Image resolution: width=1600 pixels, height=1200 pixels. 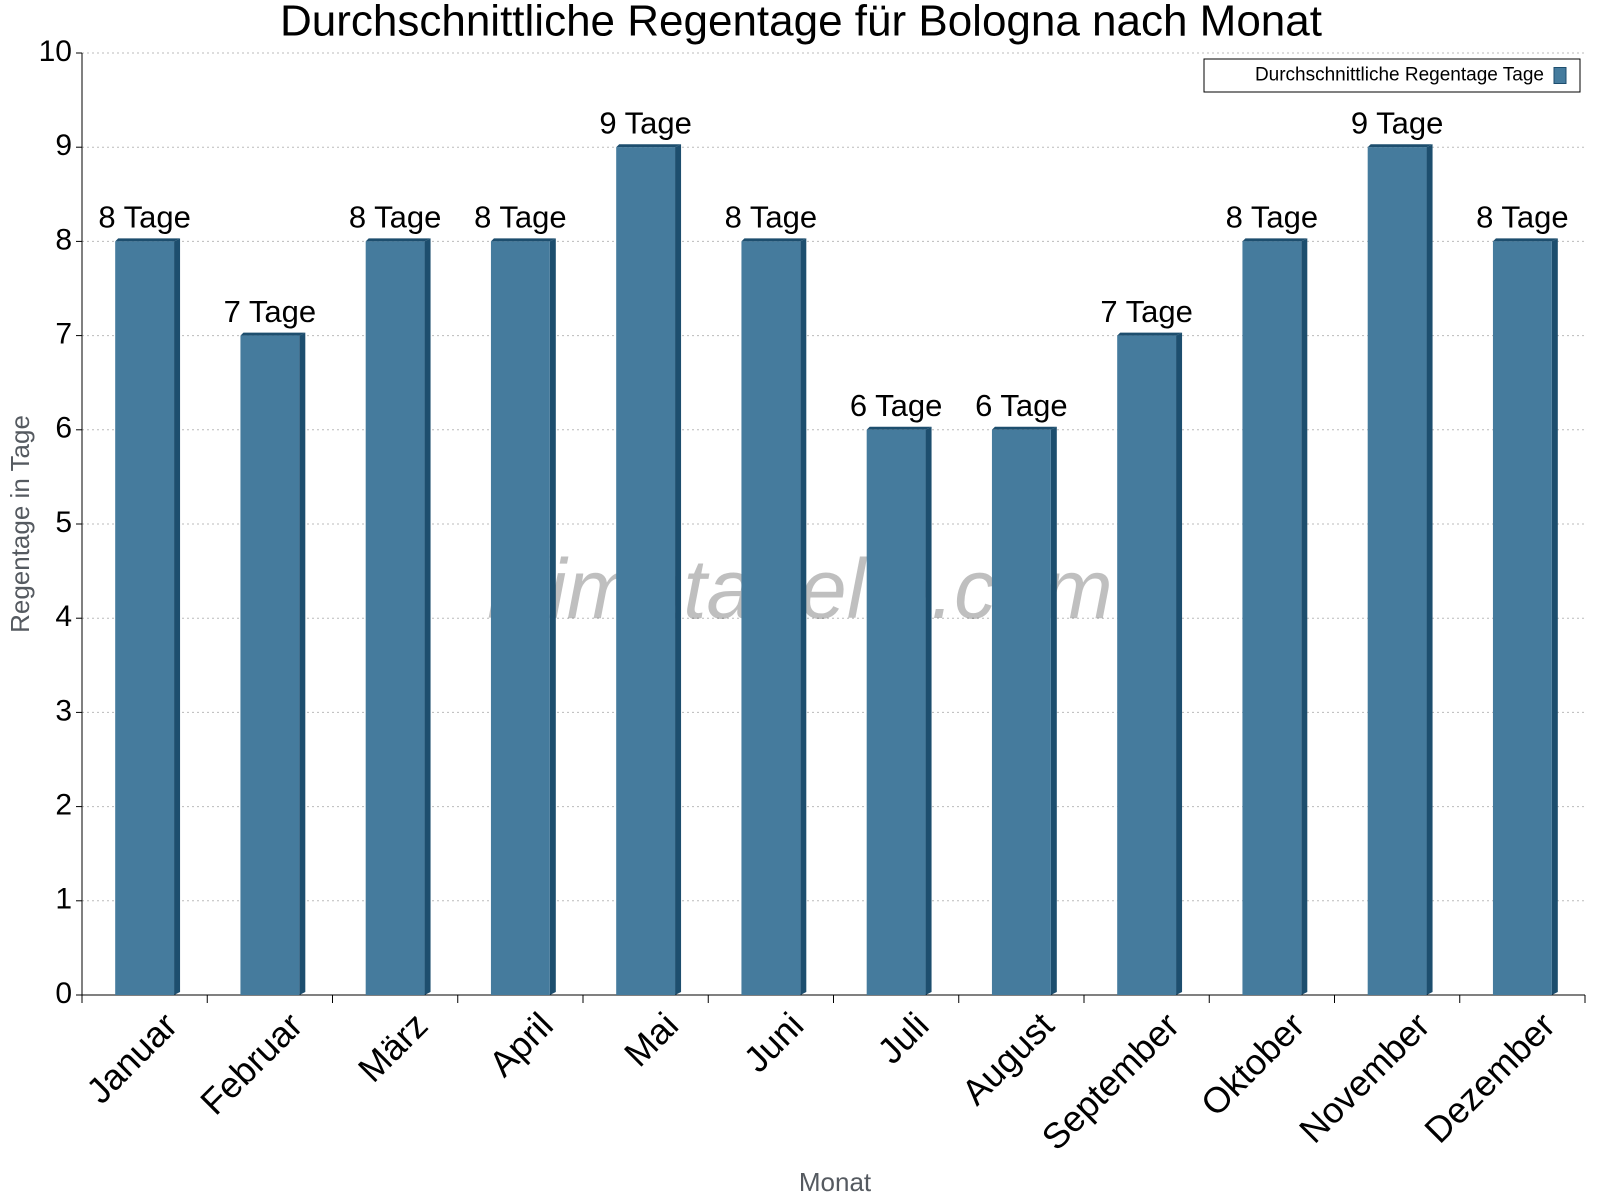 I want to click on x-tick-label: Oktober, so click(x=1253, y=1064).